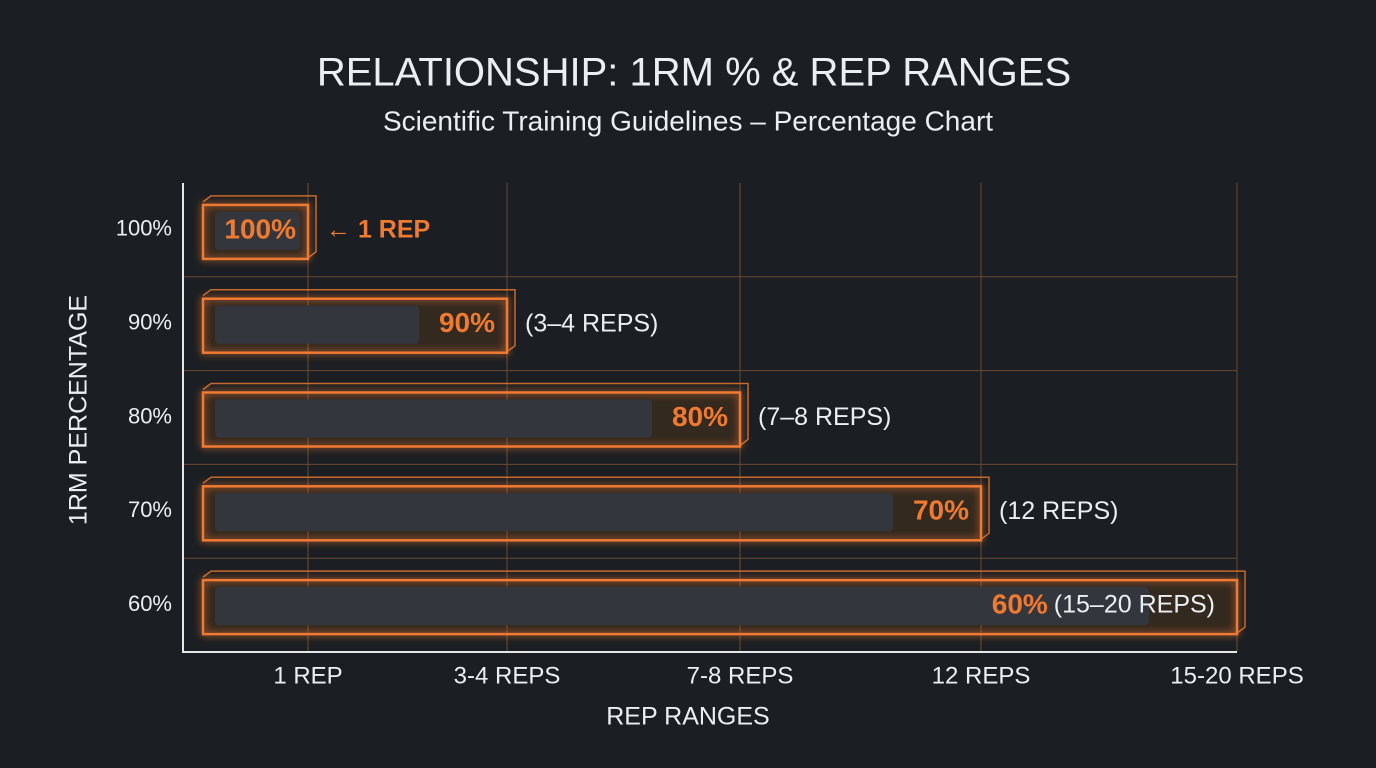 This screenshot has width=1376, height=768. What do you see at coordinates (700, 416) in the screenshot?
I see `value-label: 80%` at bounding box center [700, 416].